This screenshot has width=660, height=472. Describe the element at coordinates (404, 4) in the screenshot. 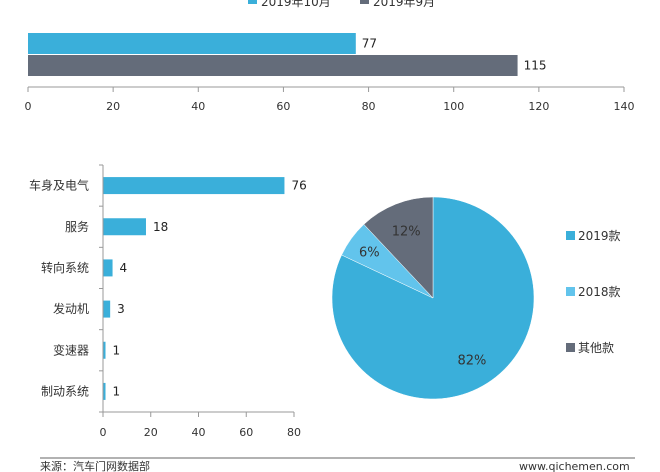

I see `legend-label-sep: 2019年9月` at that location.